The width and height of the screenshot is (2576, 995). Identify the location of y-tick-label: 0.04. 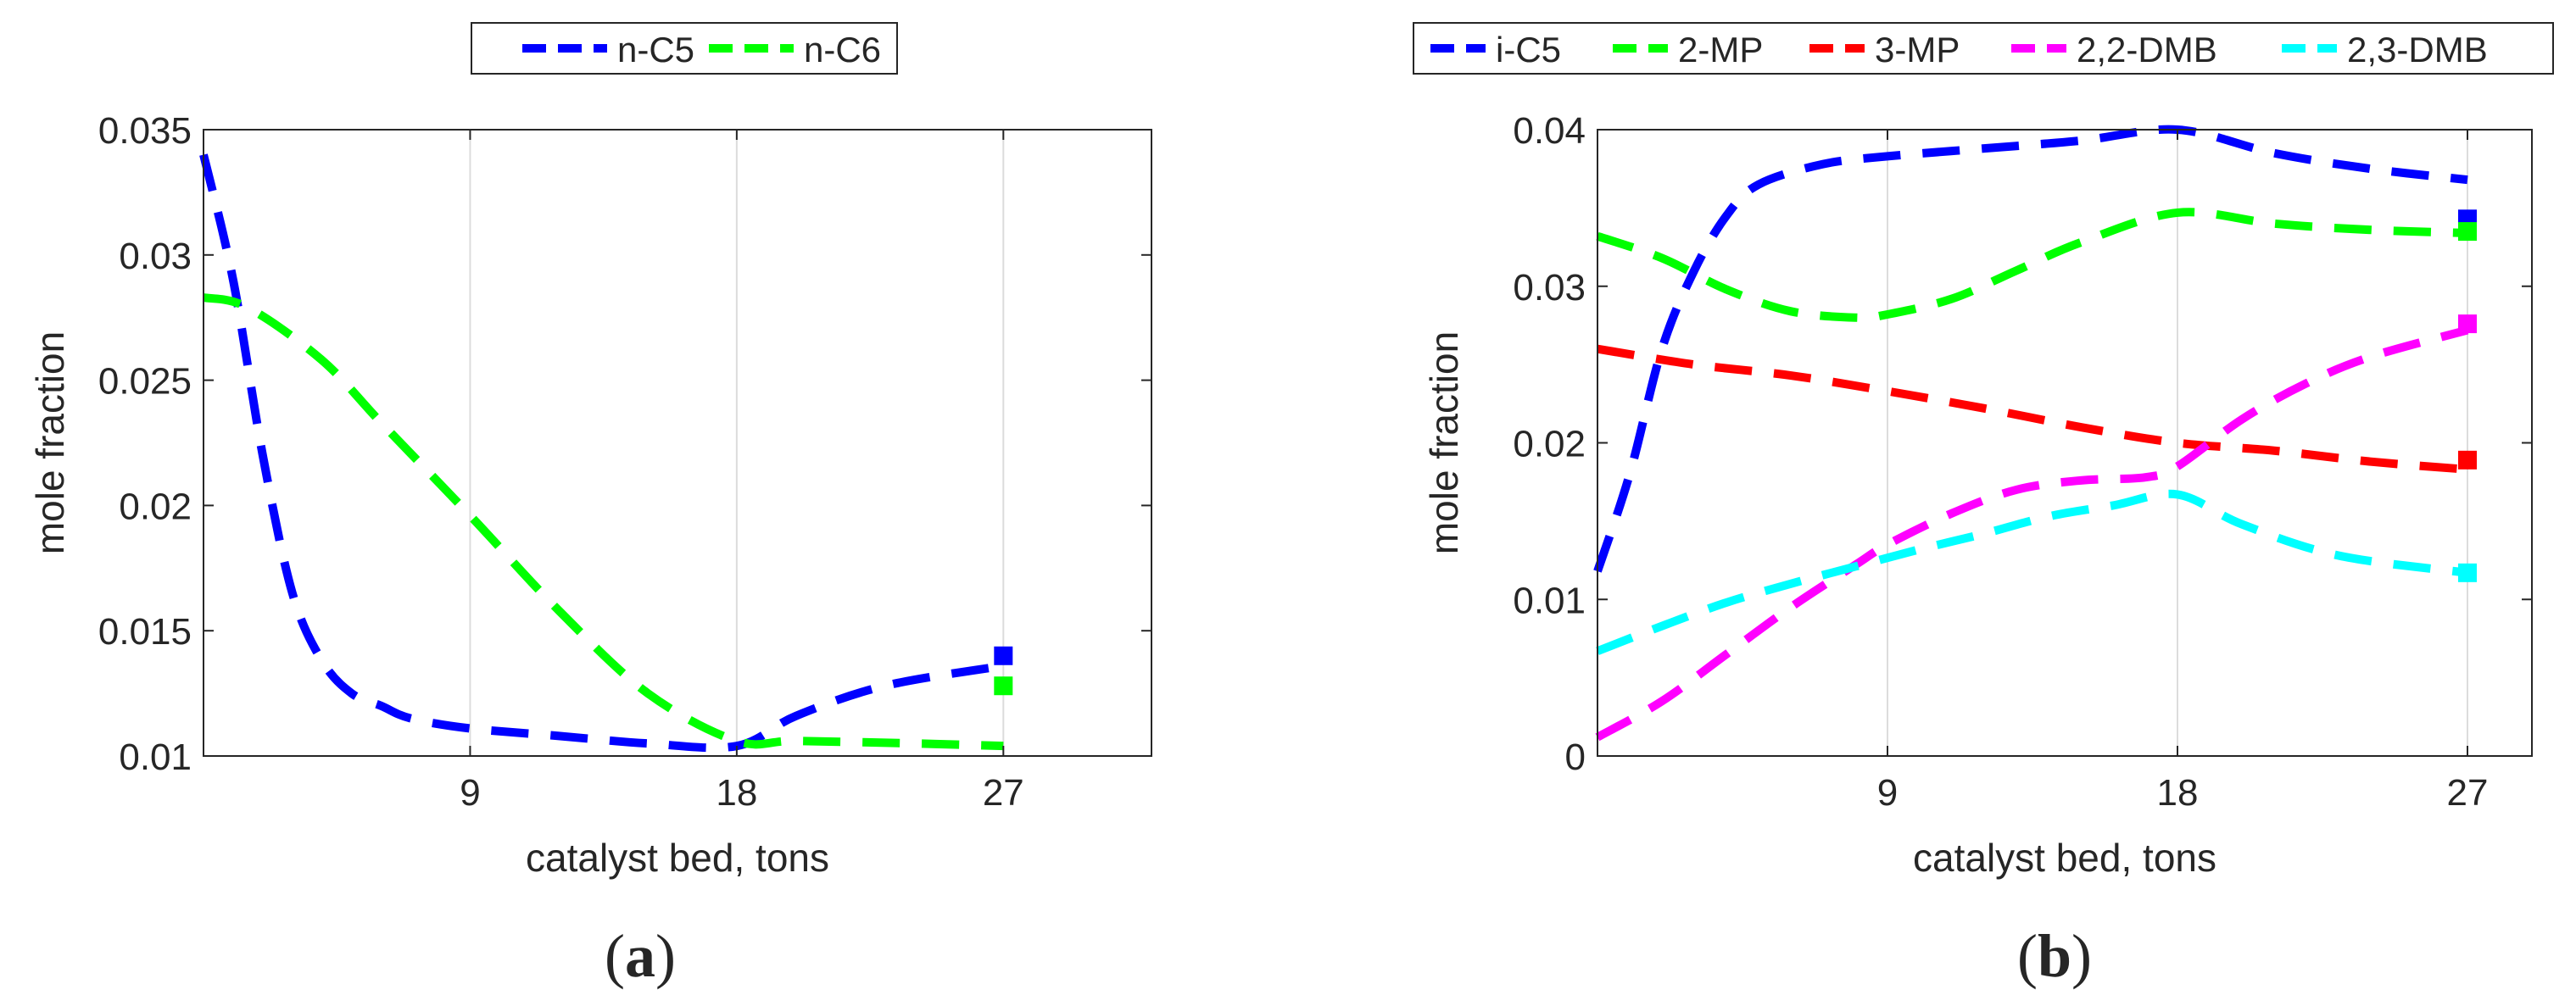
(1549, 131).